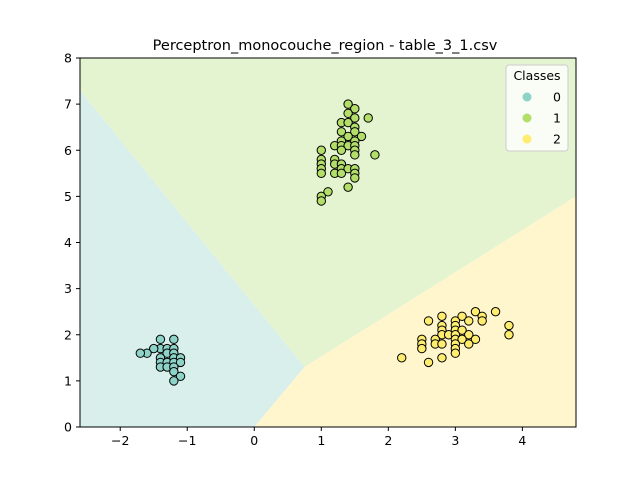  What do you see at coordinates (120, 440) in the screenshot?
I see `x-tick-label: −2` at bounding box center [120, 440].